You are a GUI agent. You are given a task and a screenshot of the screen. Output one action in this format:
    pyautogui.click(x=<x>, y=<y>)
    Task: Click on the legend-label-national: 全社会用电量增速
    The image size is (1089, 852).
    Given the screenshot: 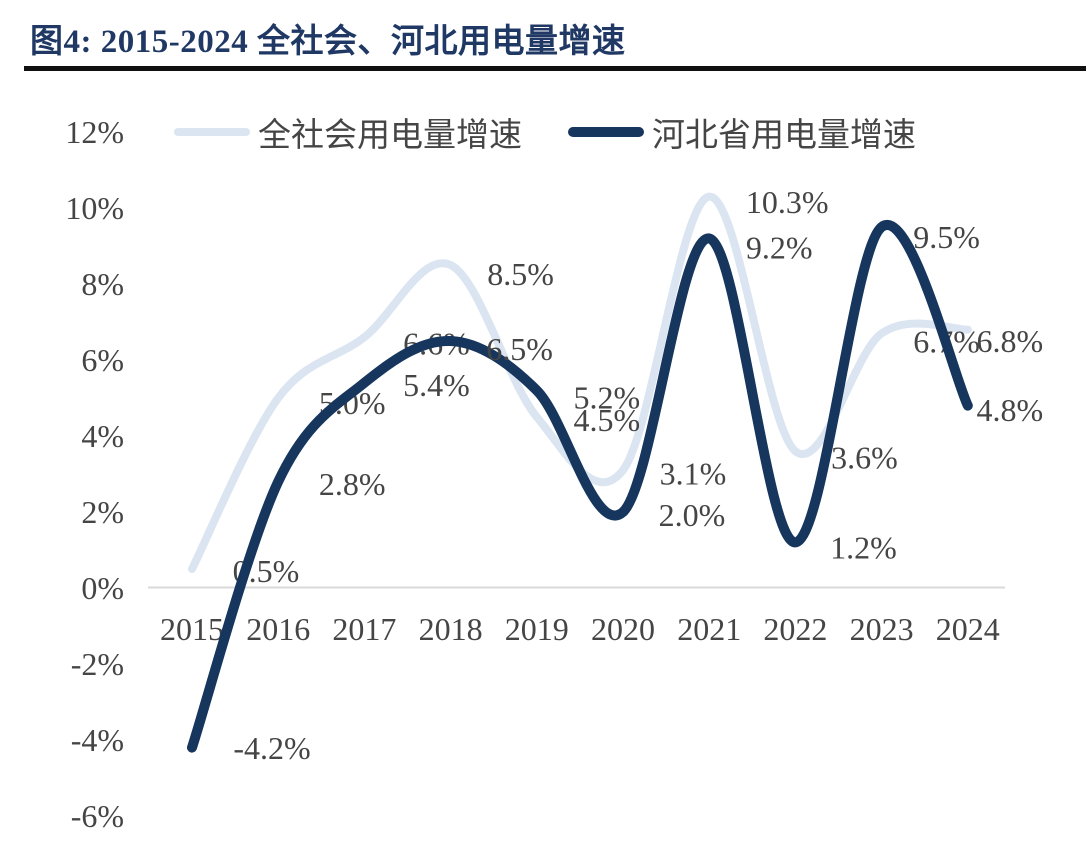 What is the action you would take?
    pyautogui.click(x=390, y=136)
    